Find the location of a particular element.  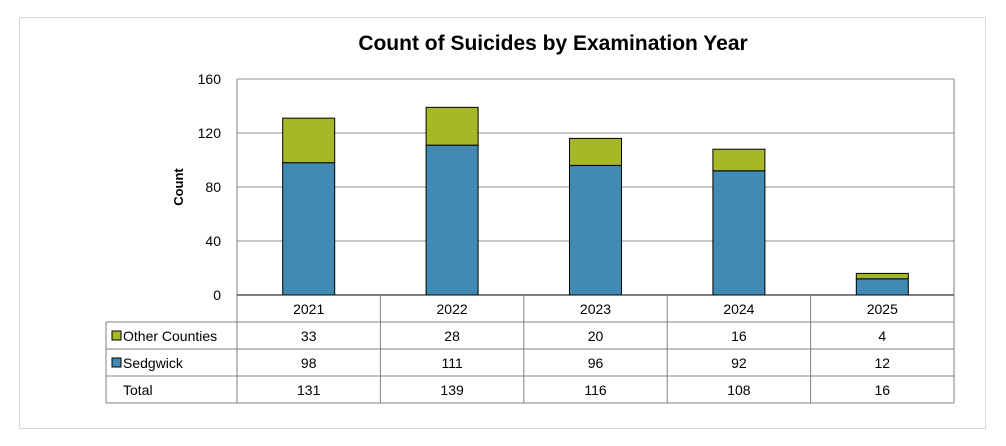

x-tick-label: 2023 is located at coordinates (595, 309).